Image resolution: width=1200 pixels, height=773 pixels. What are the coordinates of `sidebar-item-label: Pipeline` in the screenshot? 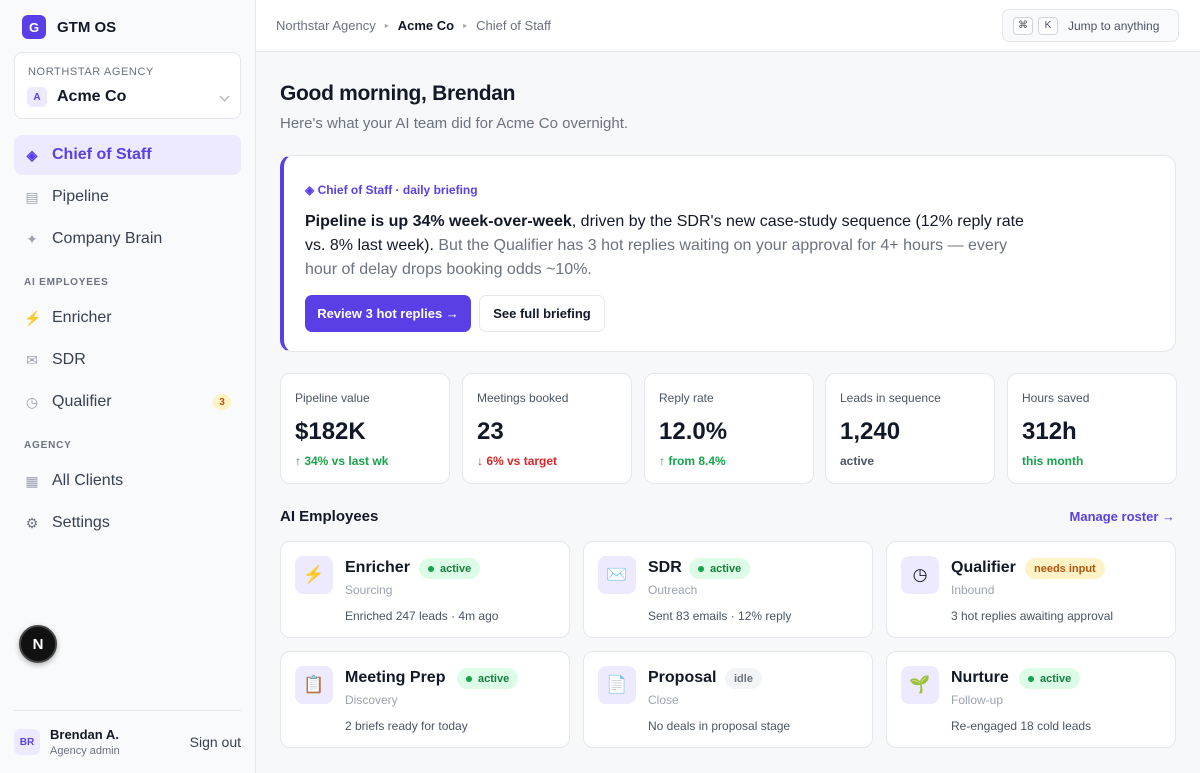 It's located at (80, 196).